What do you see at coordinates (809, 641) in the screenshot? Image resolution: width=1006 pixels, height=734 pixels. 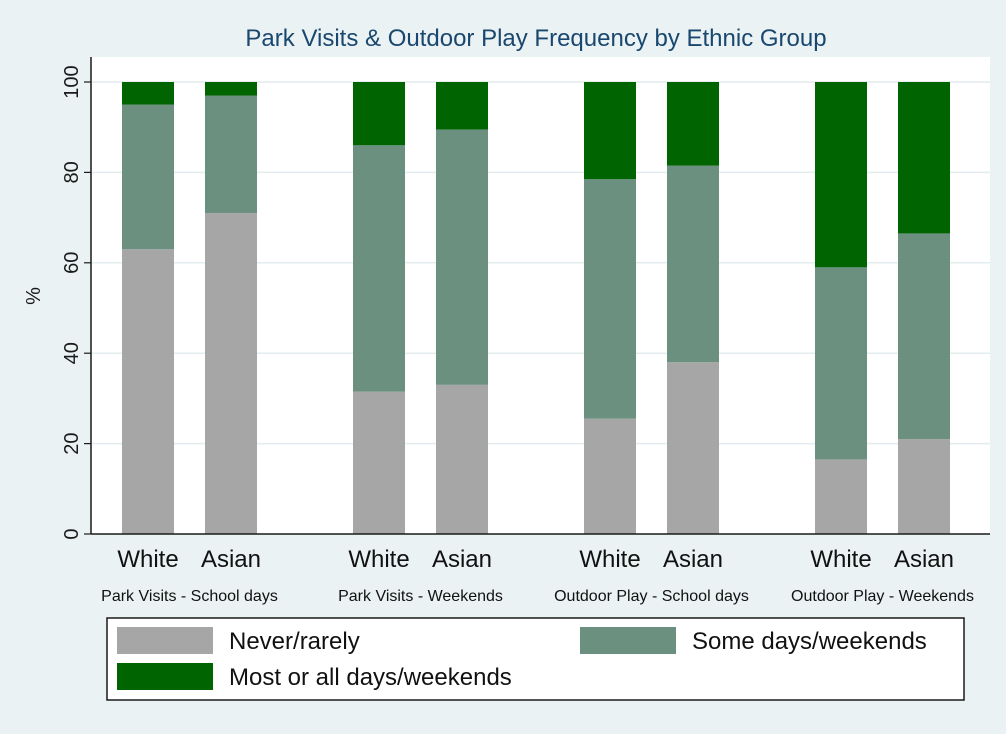 I see `legend-label: Some days/weekends` at bounding box center [809, 641].